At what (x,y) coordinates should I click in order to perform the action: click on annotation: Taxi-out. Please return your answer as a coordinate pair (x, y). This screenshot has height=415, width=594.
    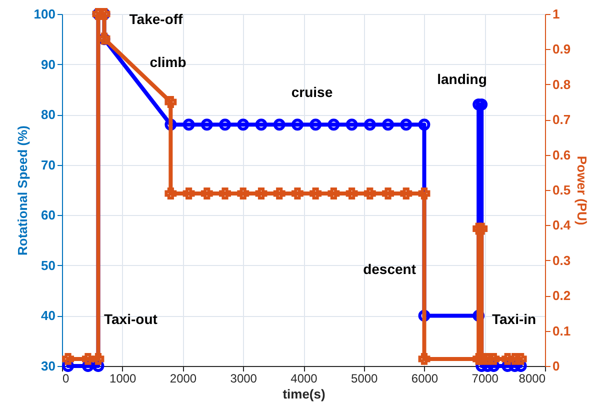
    Looking at the image, I should click on (131, 319).